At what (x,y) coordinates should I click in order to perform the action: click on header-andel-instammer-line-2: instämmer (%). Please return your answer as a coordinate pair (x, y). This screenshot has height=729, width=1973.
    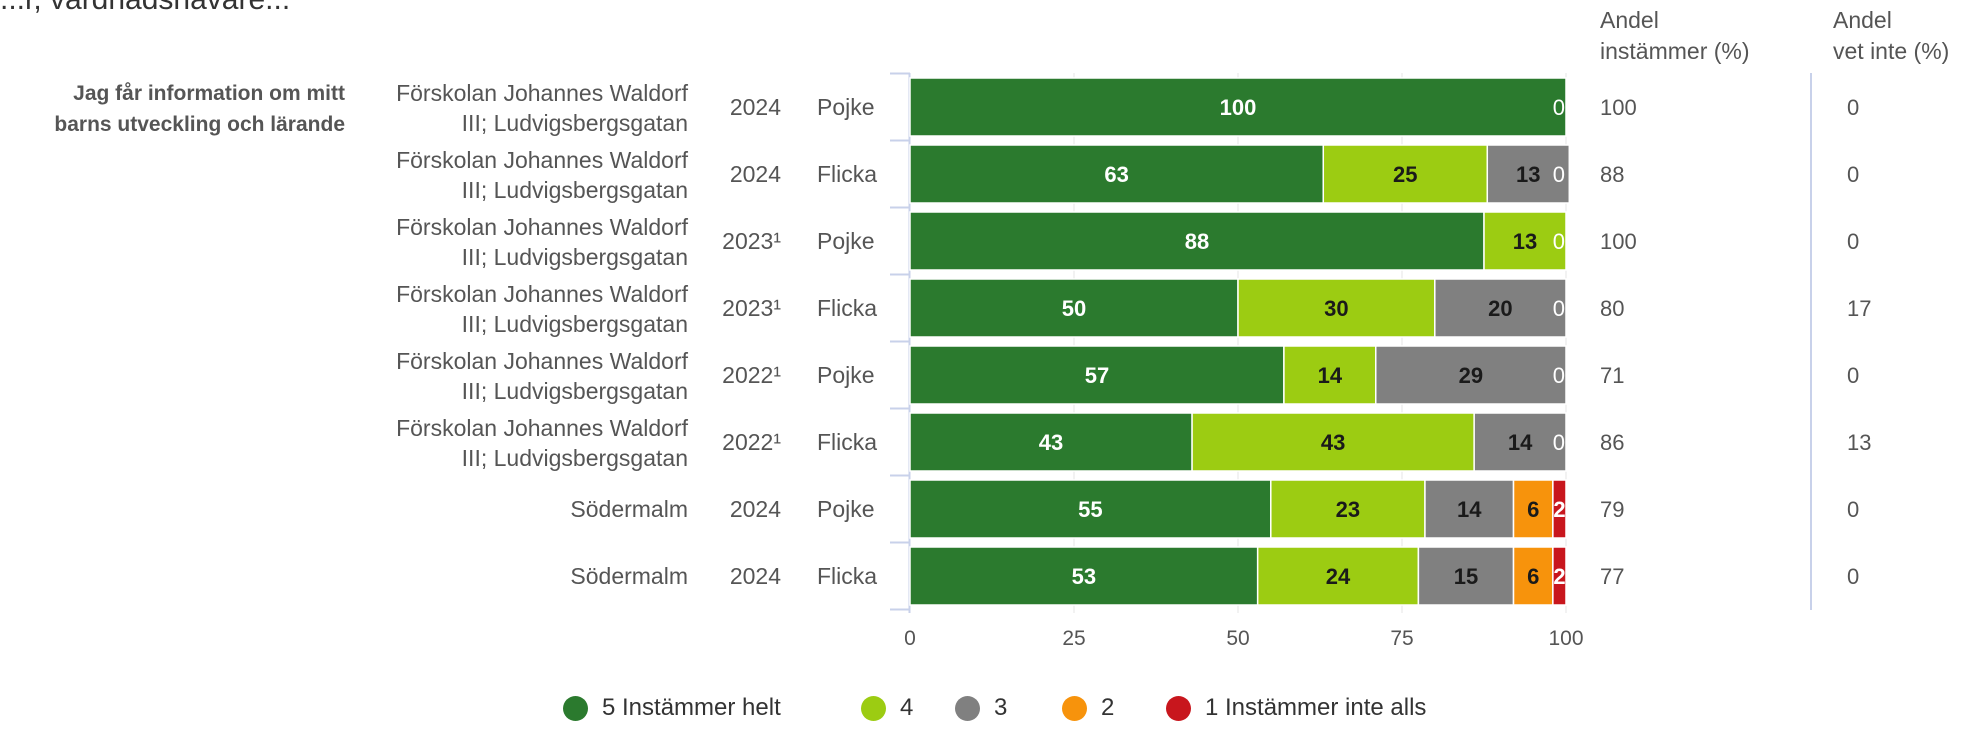
    Looking at the image, I should click on (1675, 51).